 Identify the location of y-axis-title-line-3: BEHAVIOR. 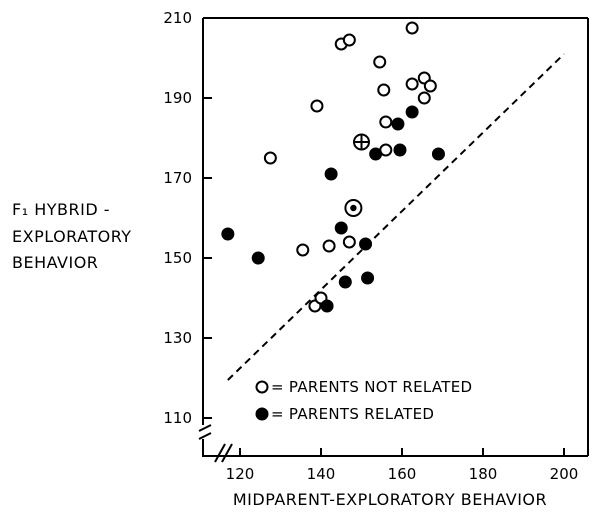
(55, 262).